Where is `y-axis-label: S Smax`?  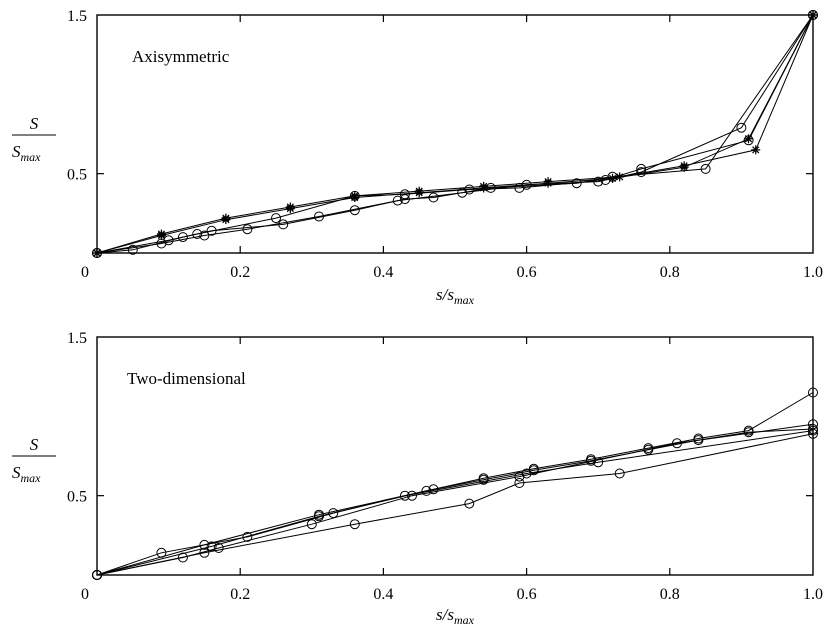 y-axis-label: S Smax is located at coordinates (34, 139).